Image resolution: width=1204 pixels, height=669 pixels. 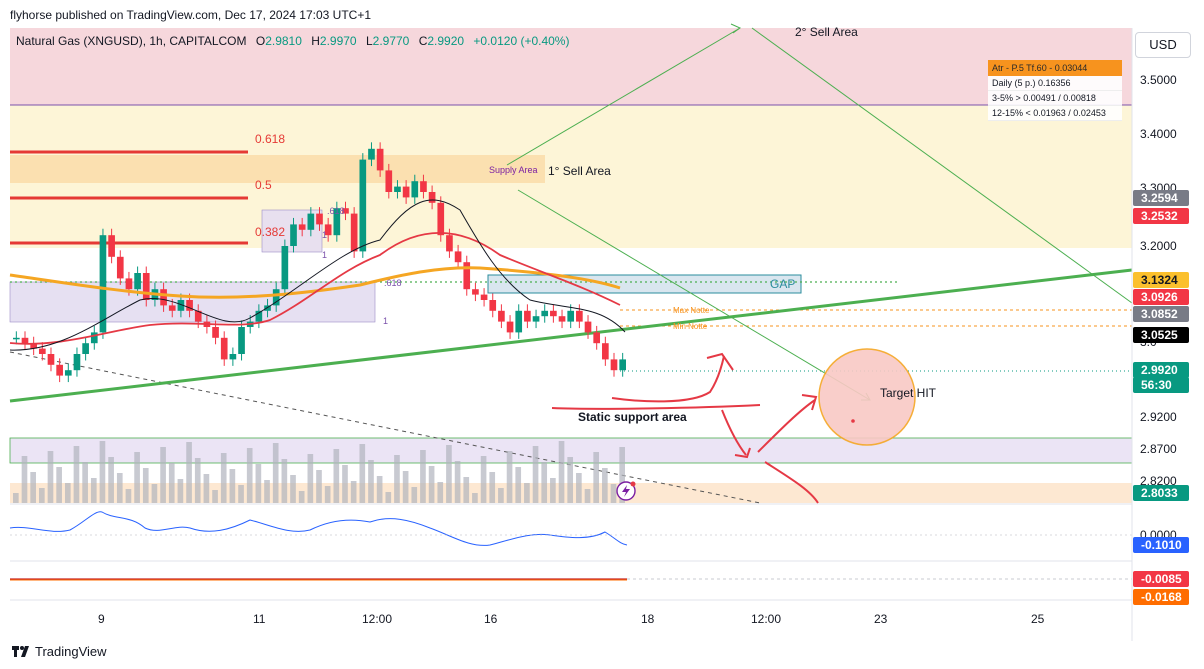 I want to click on time-label-1200b: 12:00, so click(x=766, y=619).